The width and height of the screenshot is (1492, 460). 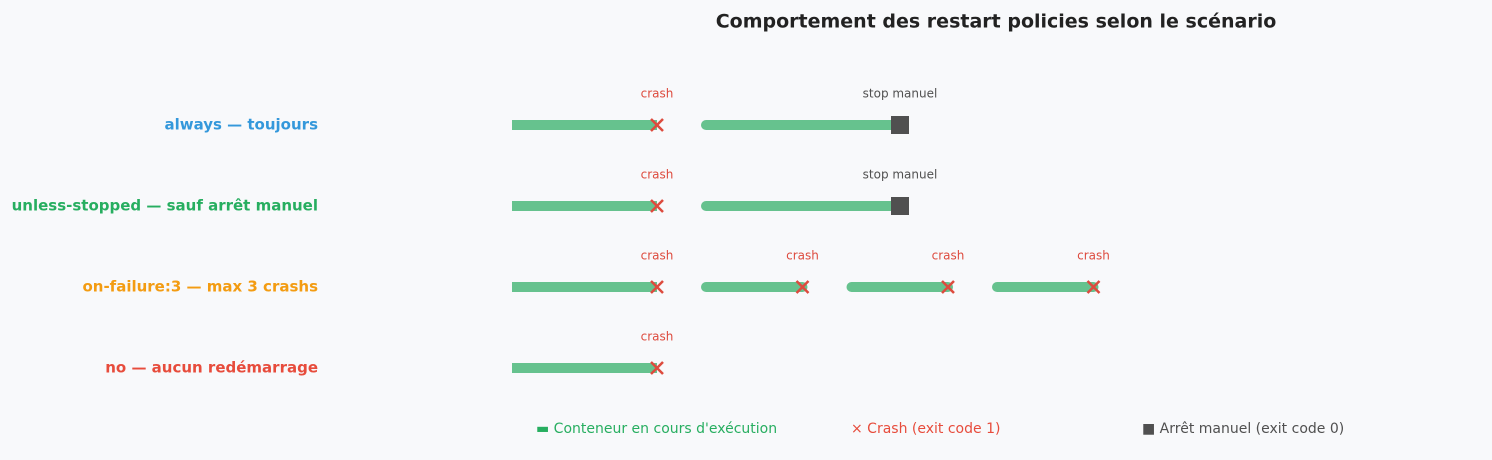 I want to click on row-label: unless-stopped — sauf arrêt manuel, so click(x=165, y=206).